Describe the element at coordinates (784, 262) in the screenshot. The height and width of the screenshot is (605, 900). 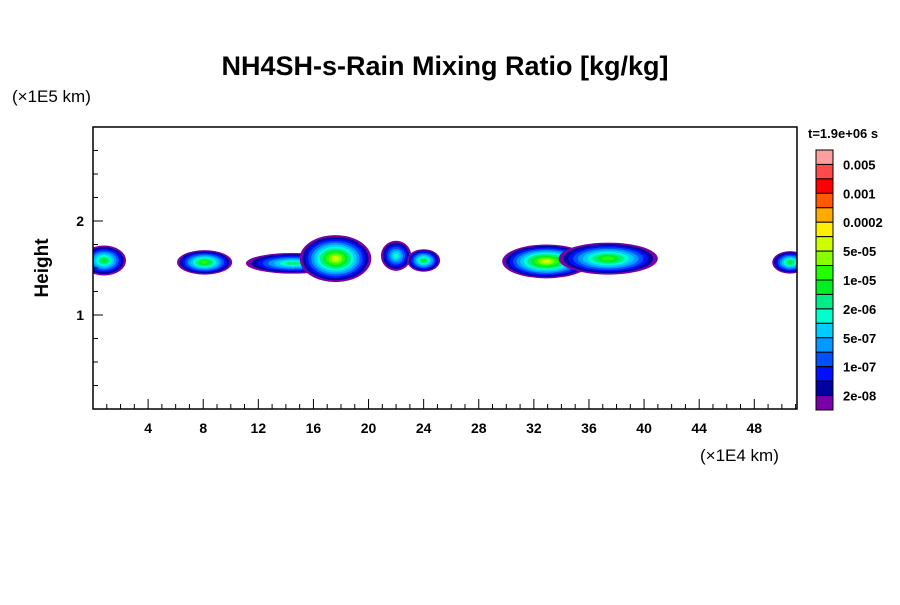
I see `cloud-i` at that location.